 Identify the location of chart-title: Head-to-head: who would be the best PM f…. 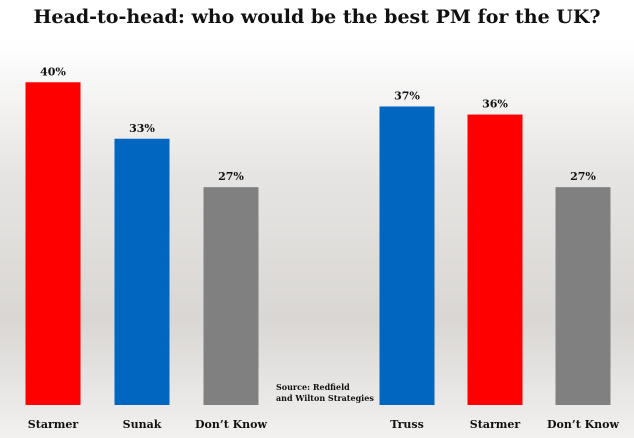
(316, 17).